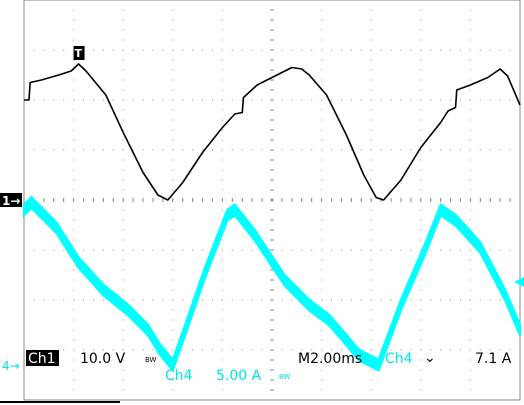  What do you see at coordinates (11, 366) in the screenshot?
I see `ch4-marker-label: 4→` at bounding box center [11, 366].